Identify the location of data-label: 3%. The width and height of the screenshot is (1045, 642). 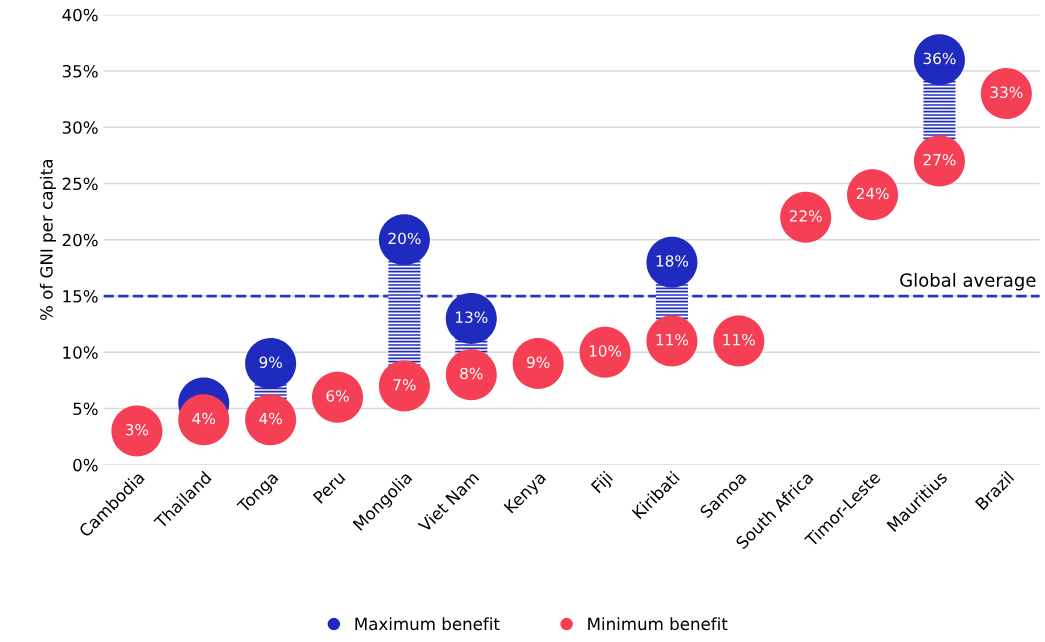
(137, 429).